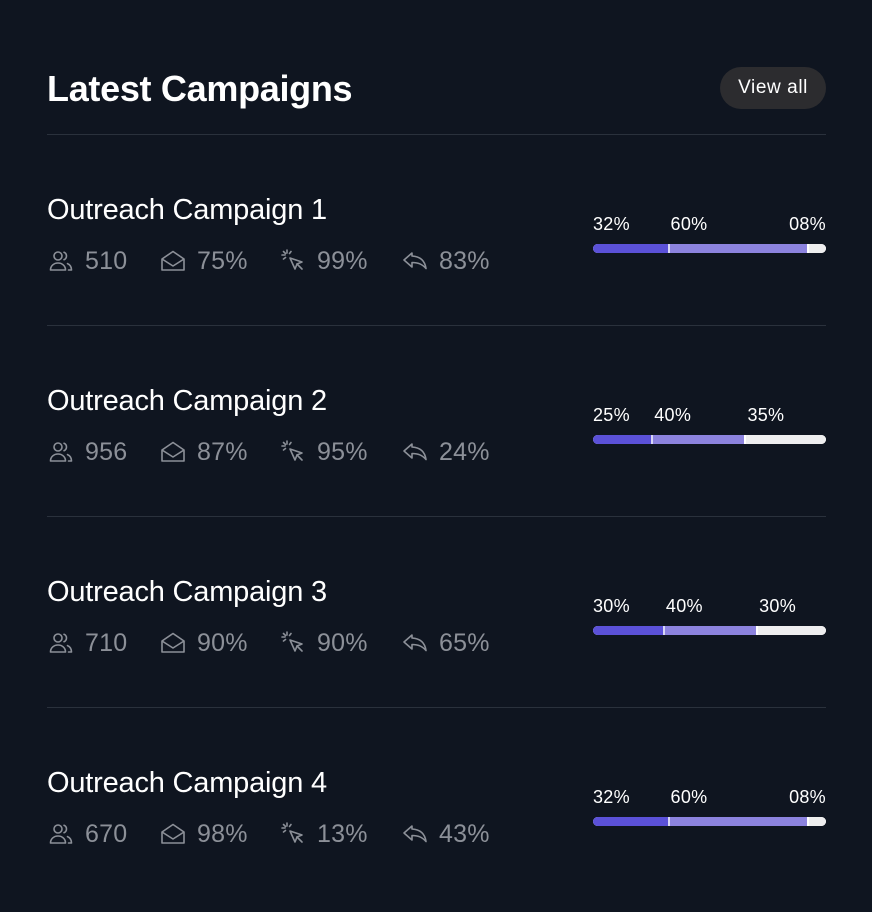 The height and width of the screenshot is (912, 872). I want to click on opened-stat: 98%, so click(219, 834).